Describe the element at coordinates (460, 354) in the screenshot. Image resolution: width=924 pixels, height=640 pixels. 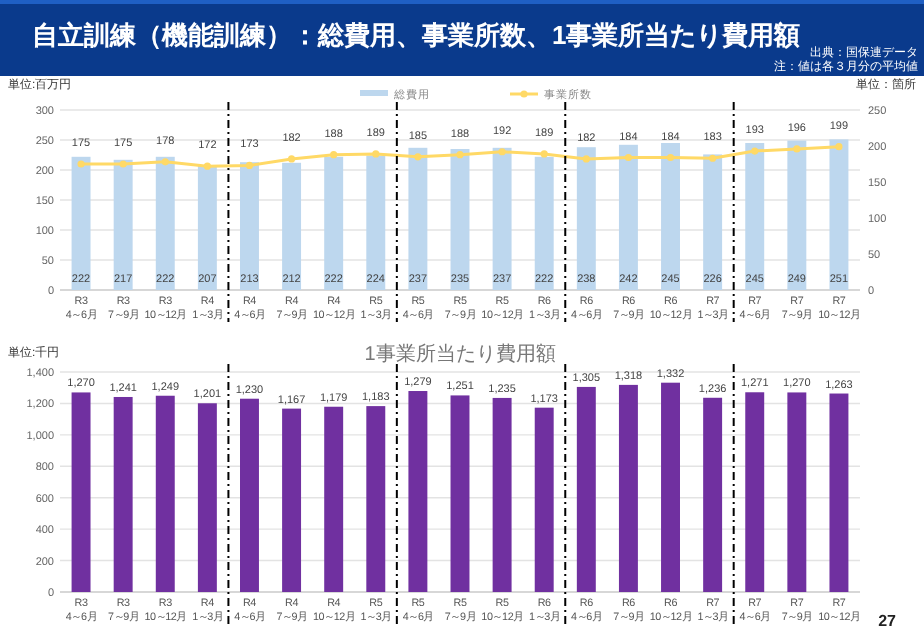
I see `chart-title: 1事業所当たり費用額` at that location.